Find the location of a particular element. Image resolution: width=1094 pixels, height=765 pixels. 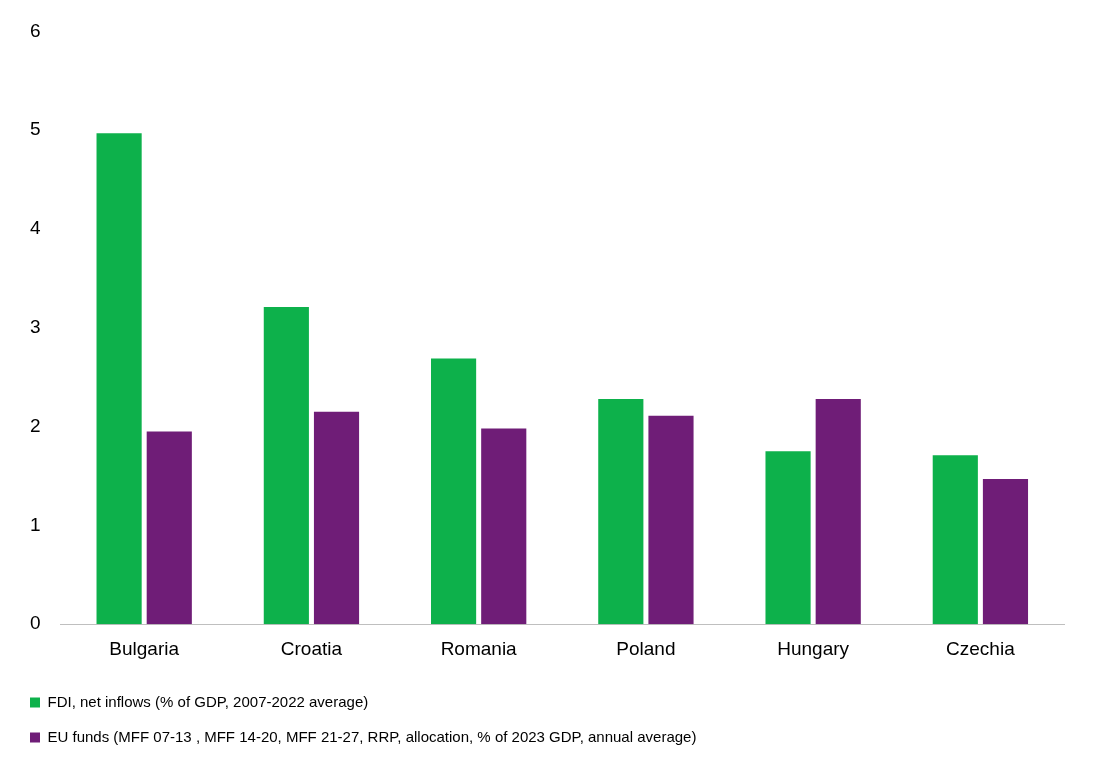

x-tick-label: Romania is located at coordinates (479, 648).